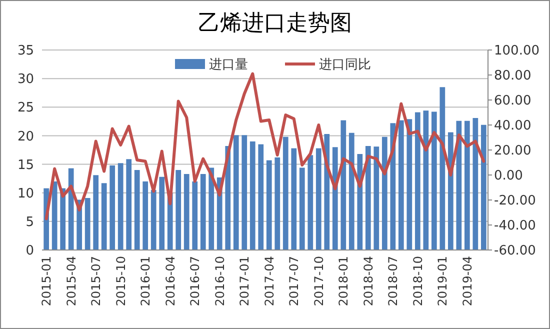  I want to click on y2-tick-label: -40.00, so click(515, 226).